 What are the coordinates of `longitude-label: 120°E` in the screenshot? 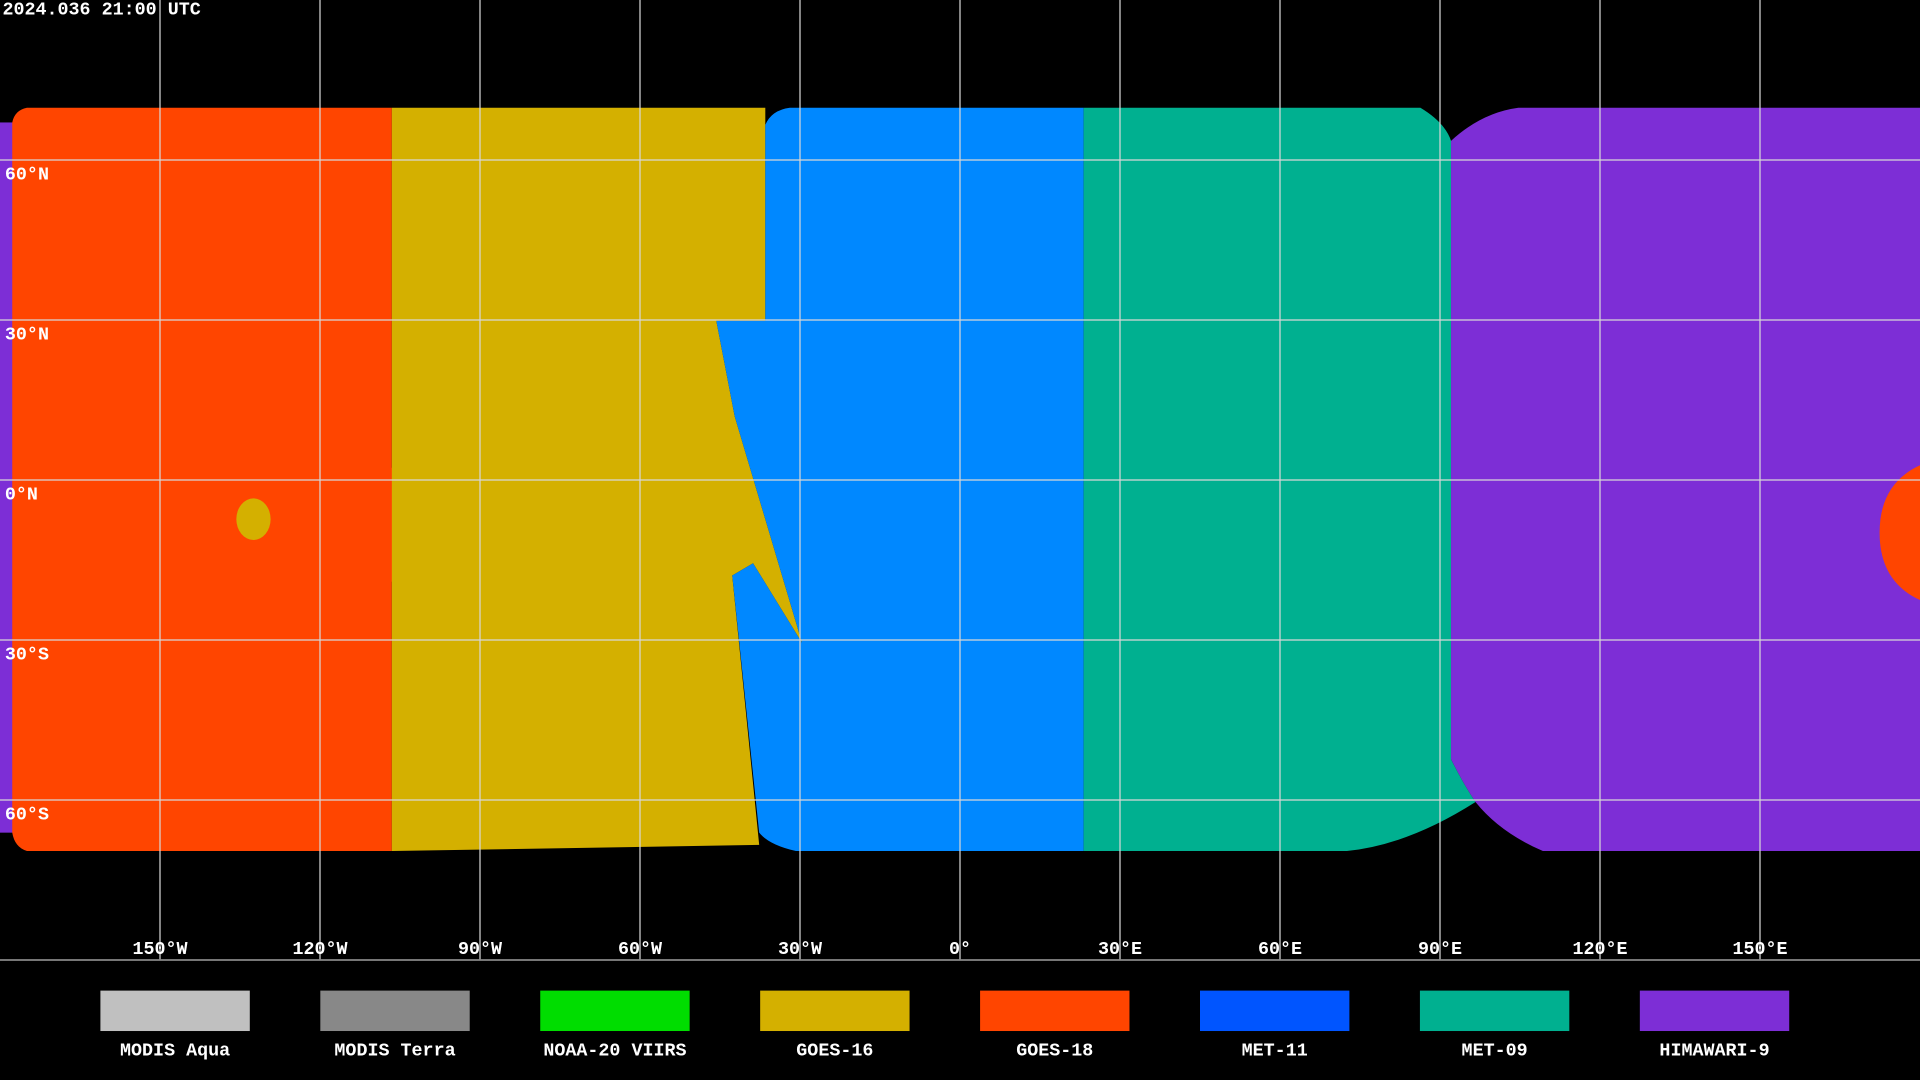 It's located at (1599, 949).